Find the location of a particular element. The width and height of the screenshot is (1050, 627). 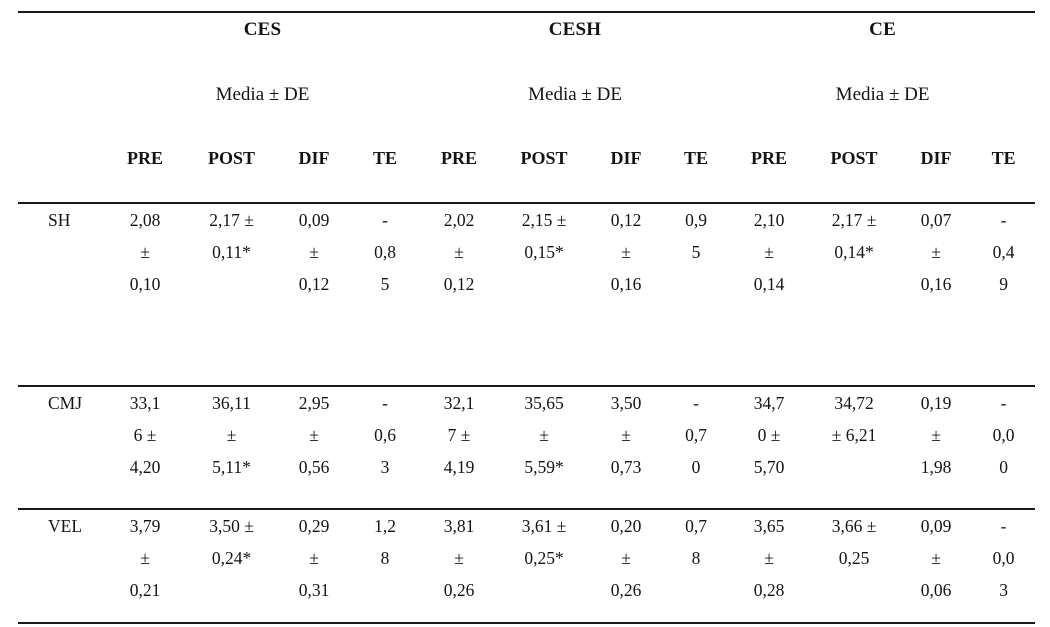

group-header-row: CES CESH CE is located at coordinates (526, 47).